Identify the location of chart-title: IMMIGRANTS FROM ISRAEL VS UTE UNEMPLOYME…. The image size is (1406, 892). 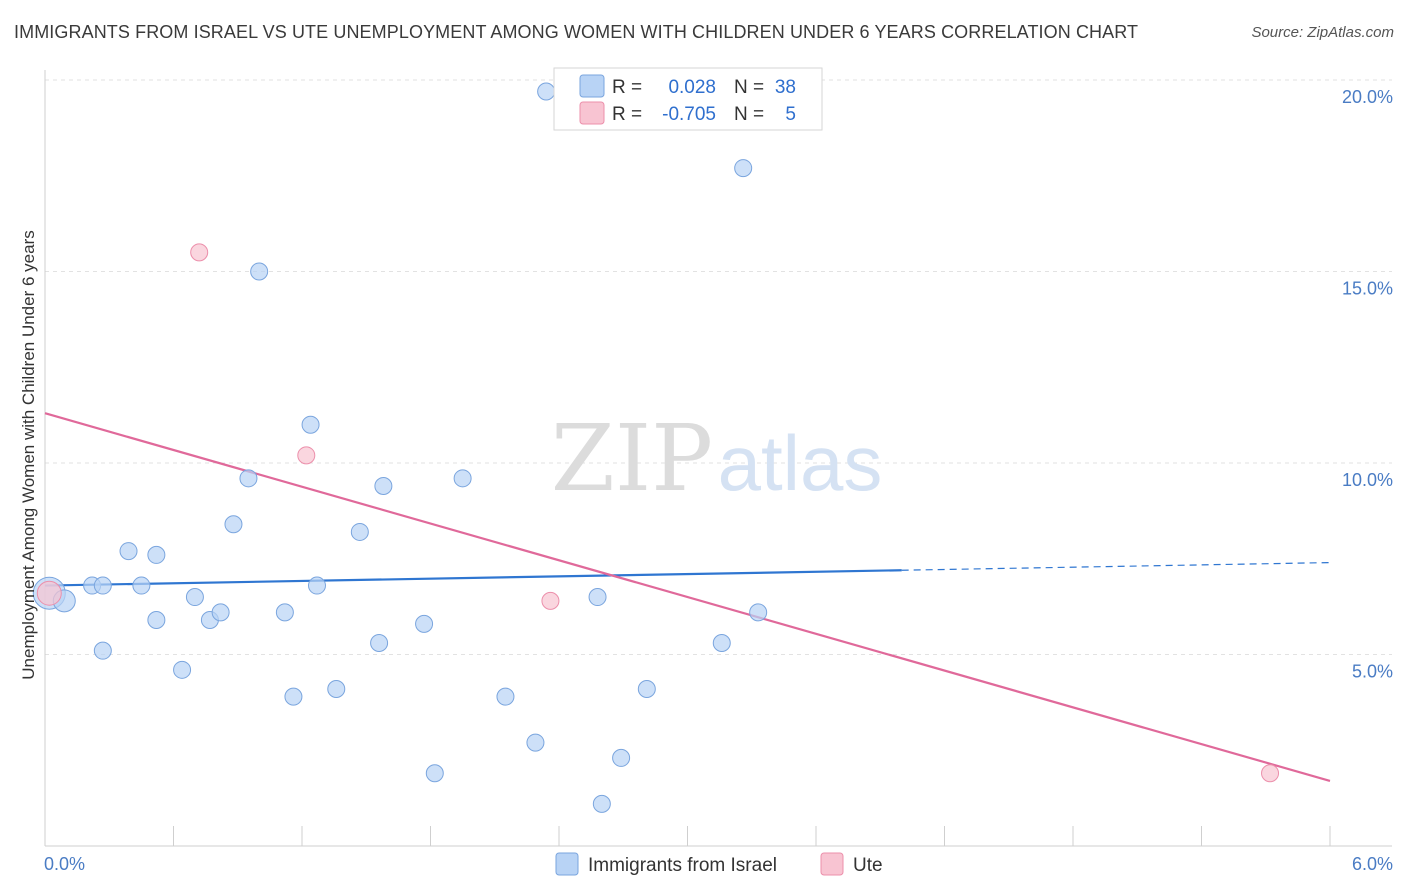
(576, 32).